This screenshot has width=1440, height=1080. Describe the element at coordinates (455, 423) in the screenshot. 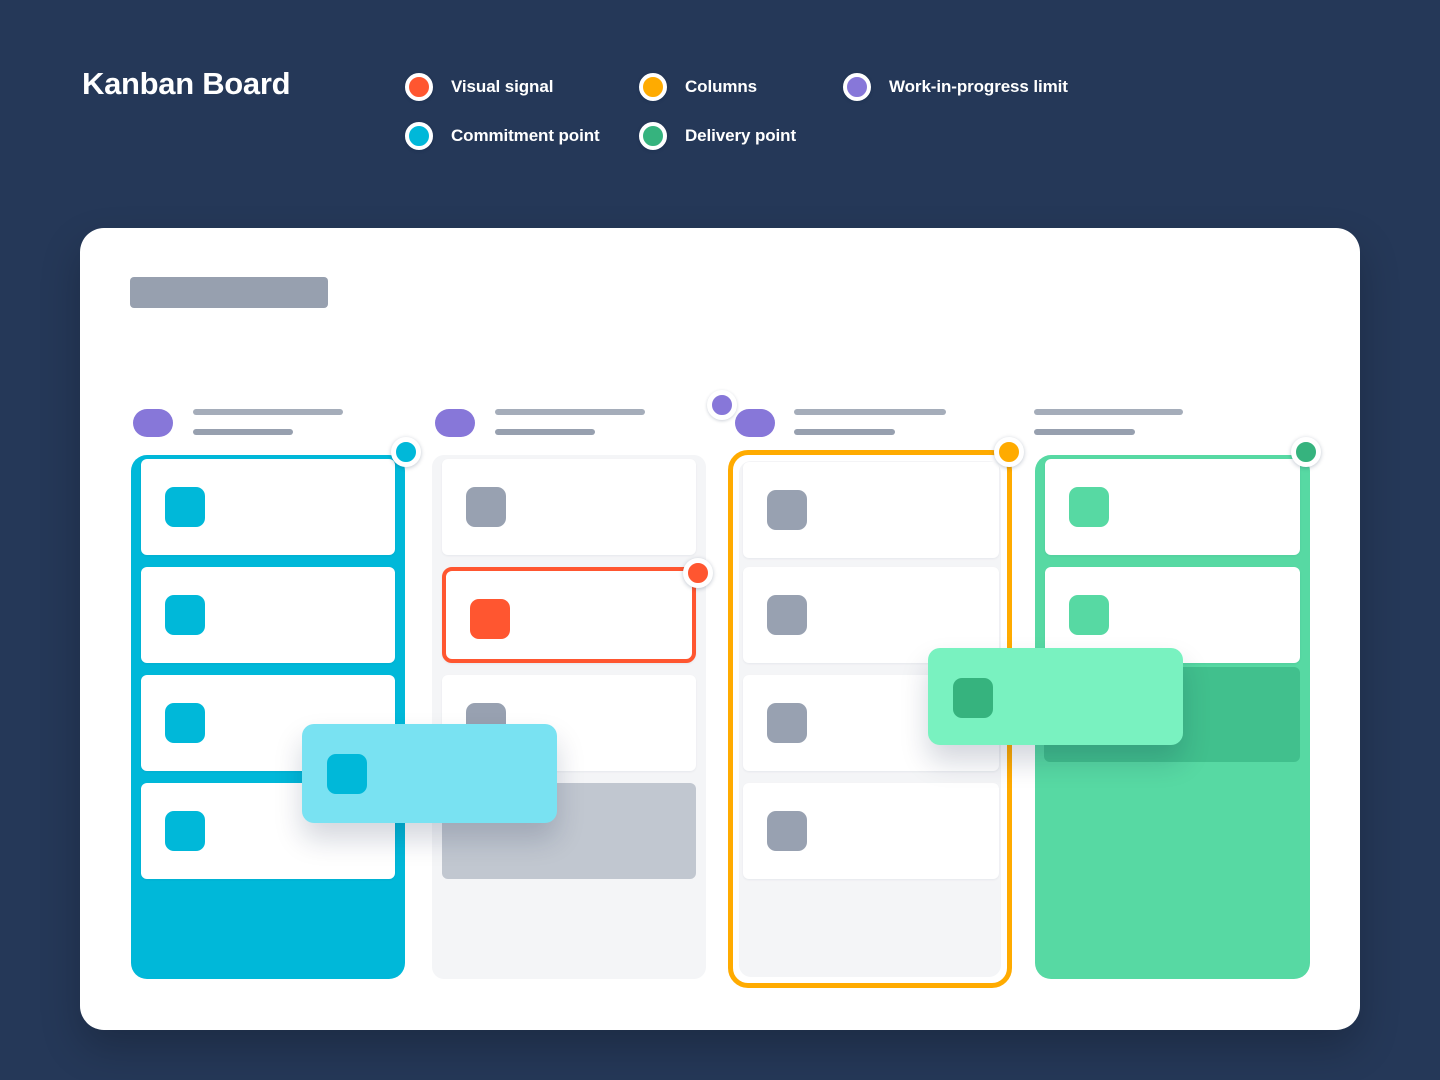

I see `column-2-header-pill` at that location.